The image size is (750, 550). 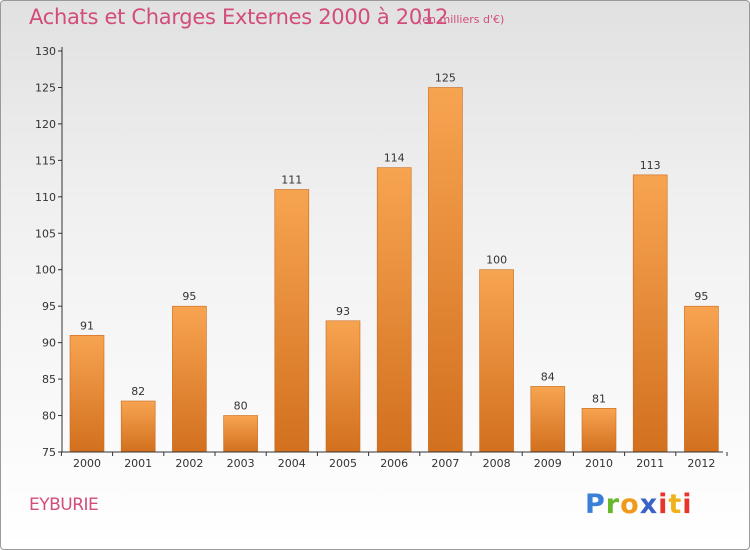 What do you see at coordinates (548, 376) in the screenshot?
I see `bar-value-label: 84` at bounding box center [548, 376].